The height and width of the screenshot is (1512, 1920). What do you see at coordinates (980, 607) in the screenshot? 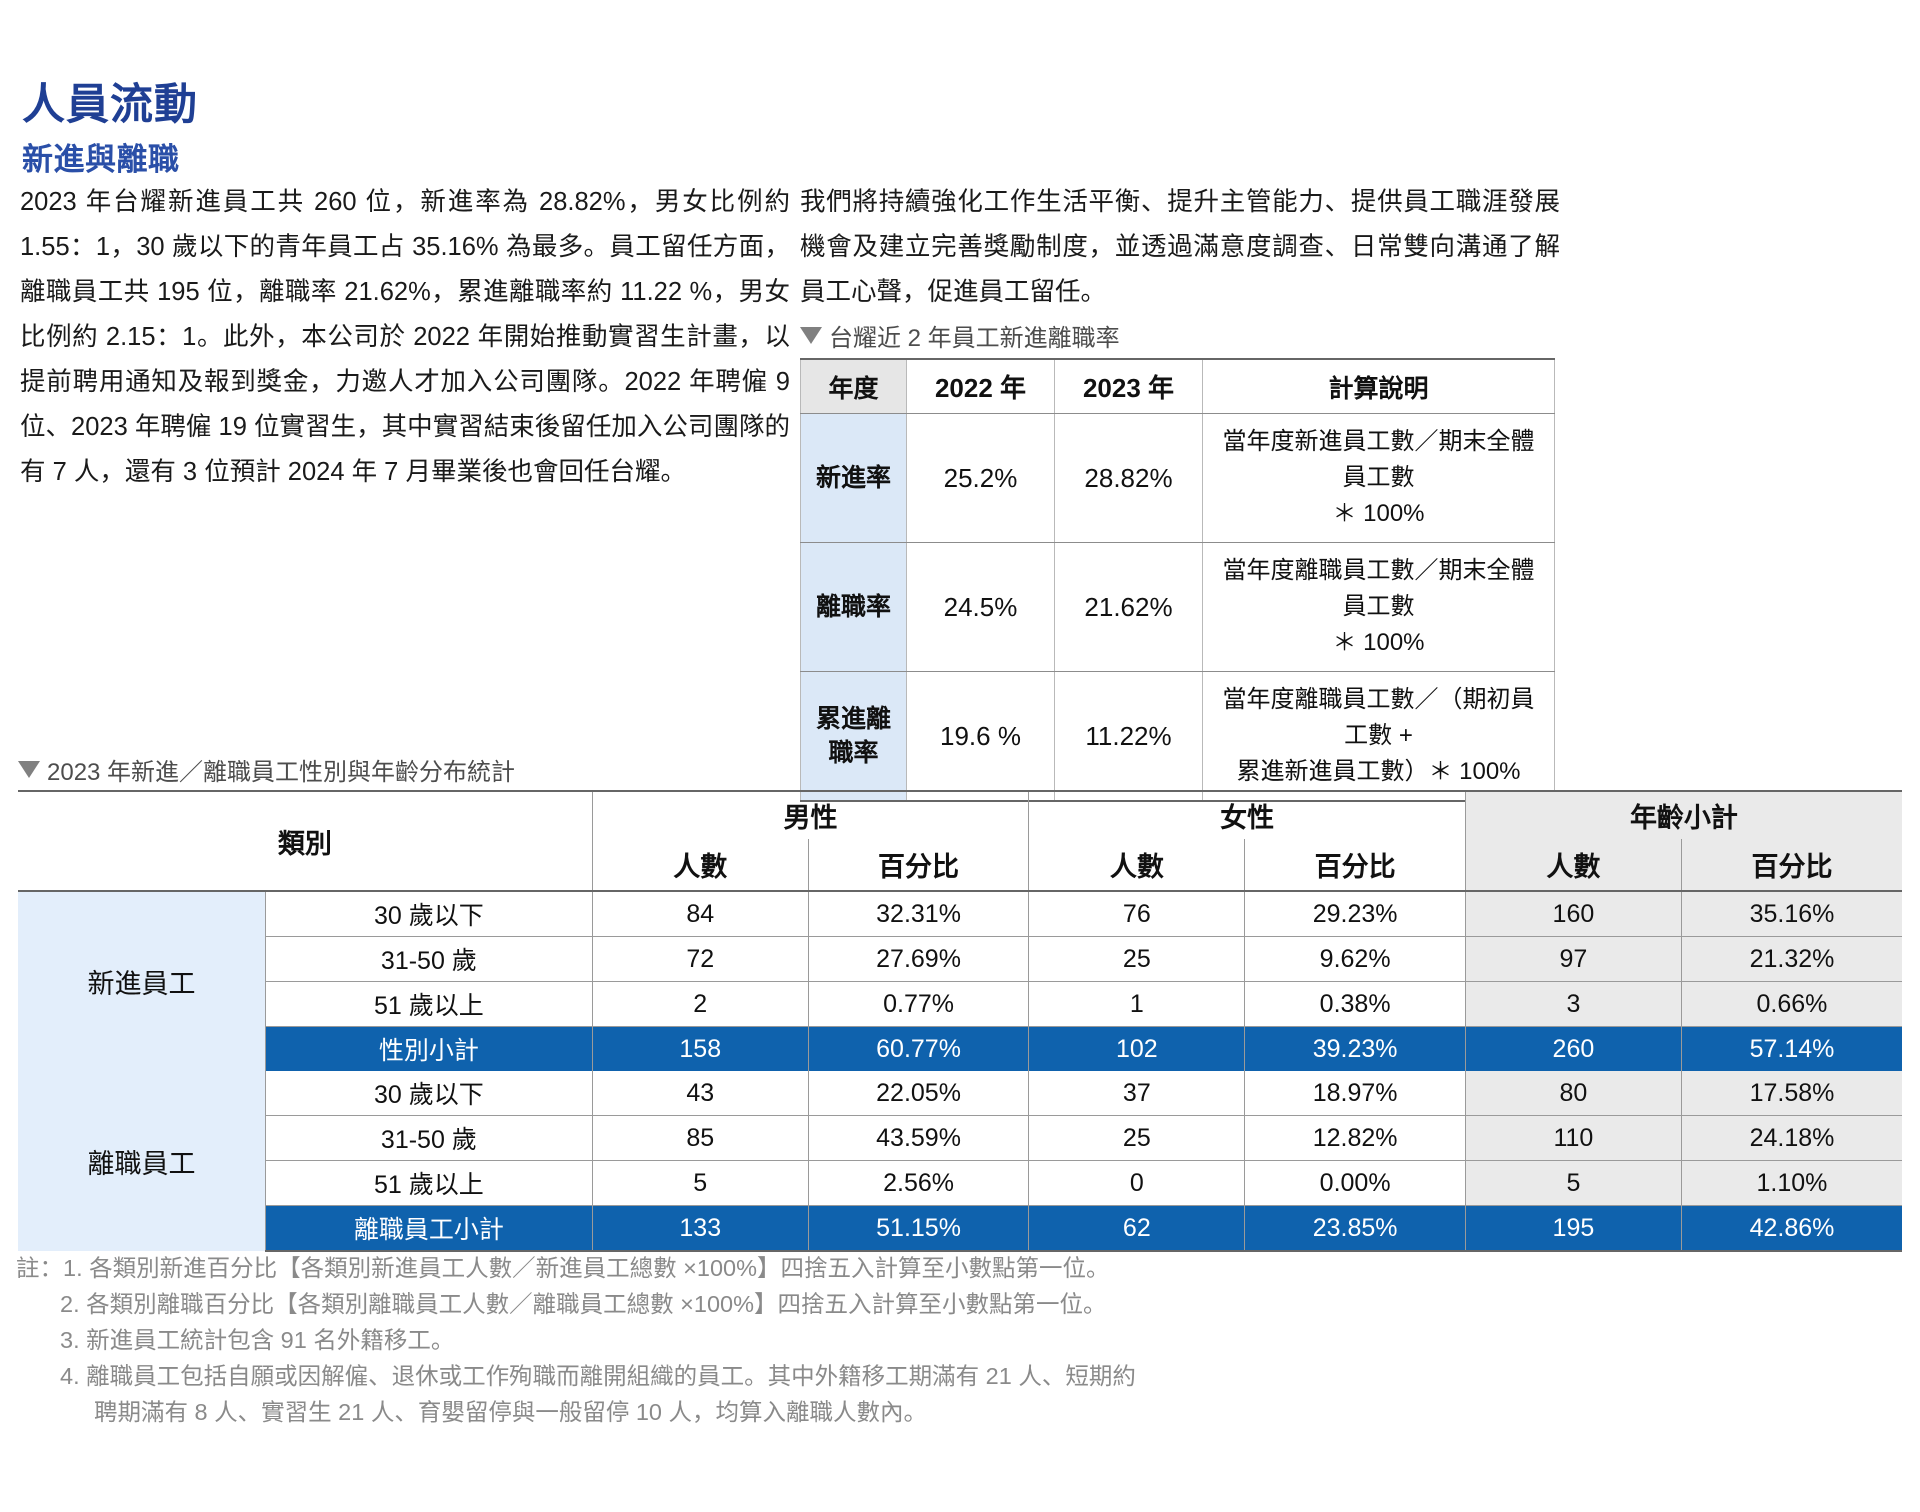
I see `cell-turnover-2022: 24.5%` at bounding box center [980, 607].